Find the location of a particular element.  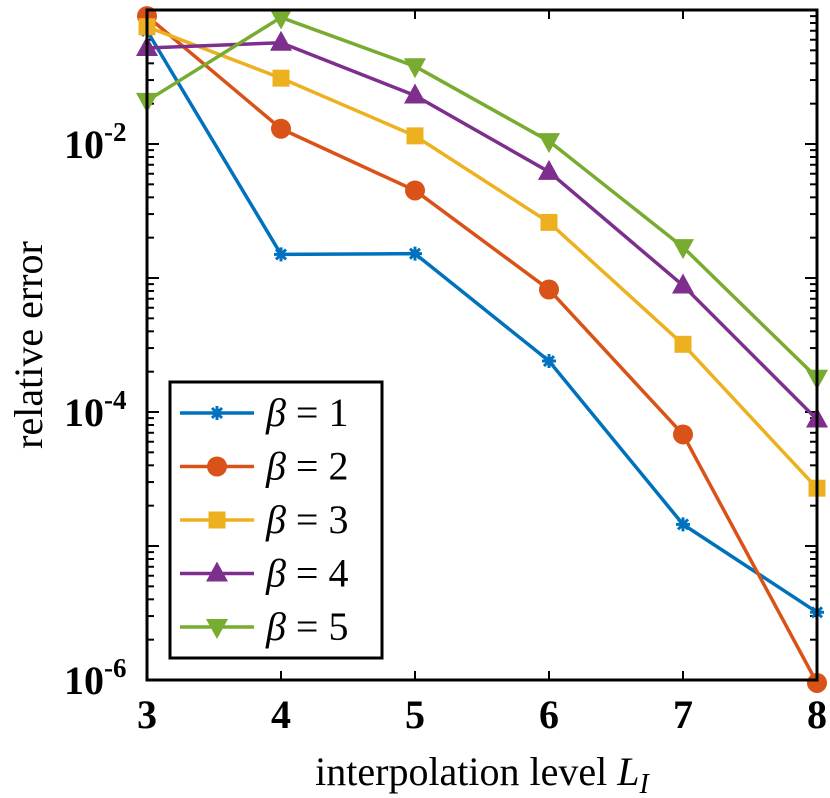

x-tick-label: 8 is located at coordinates (817, 714).